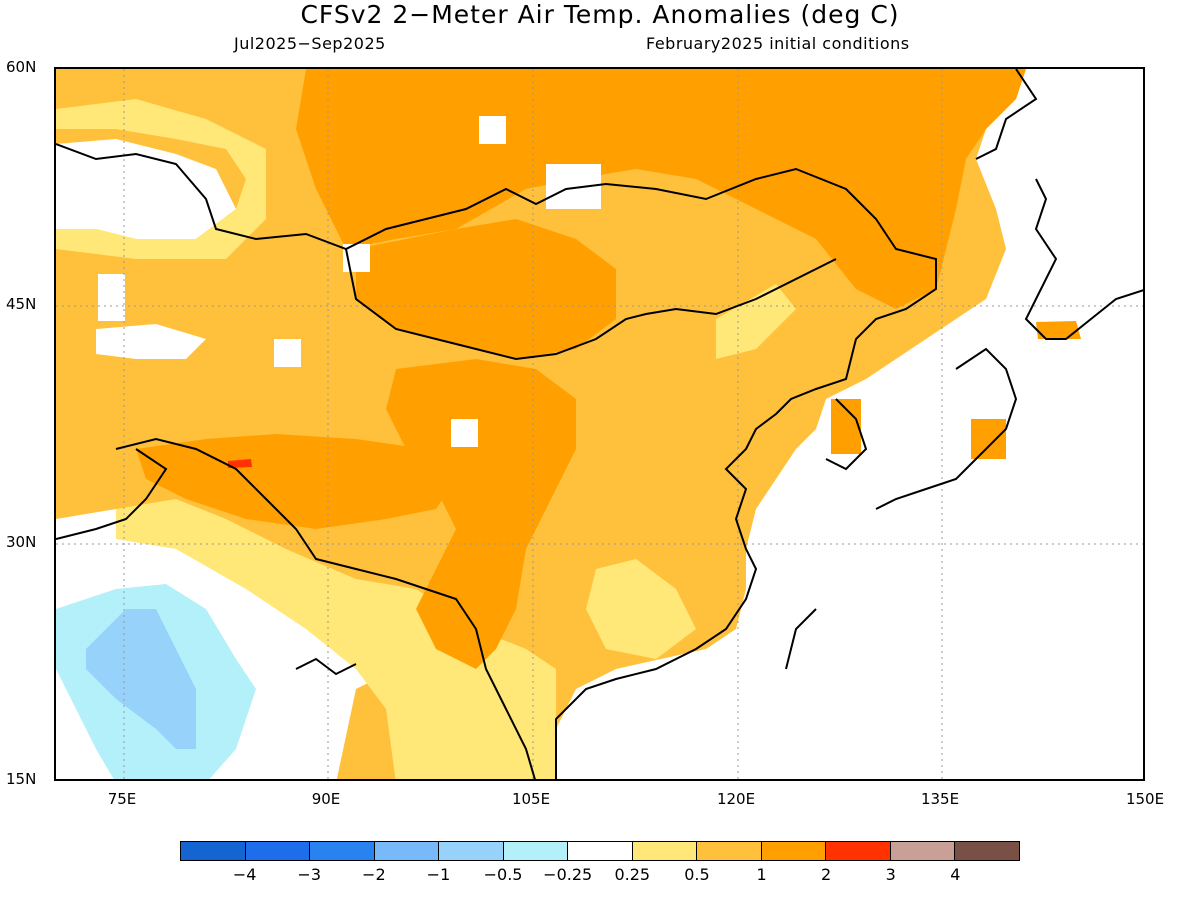 The width and height of the screenshot is (1200, 900). I want to click on legend-tick-label: −4, so click(244, 874).